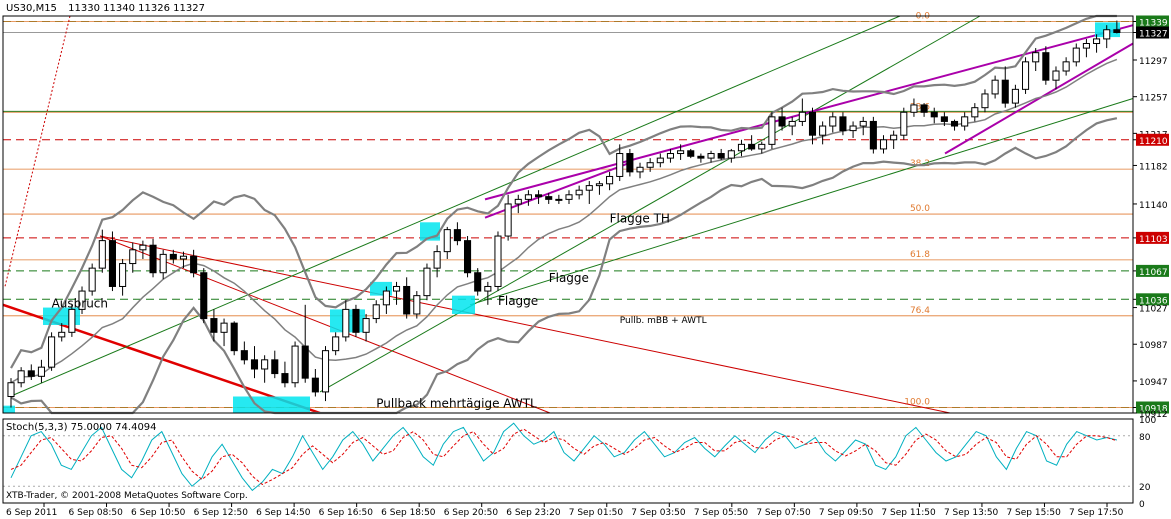  What do you see at coordinates (31, 513) in the screenshot?
I see `time-label: 6 Sep 2011` at bounding box center [31, 513].